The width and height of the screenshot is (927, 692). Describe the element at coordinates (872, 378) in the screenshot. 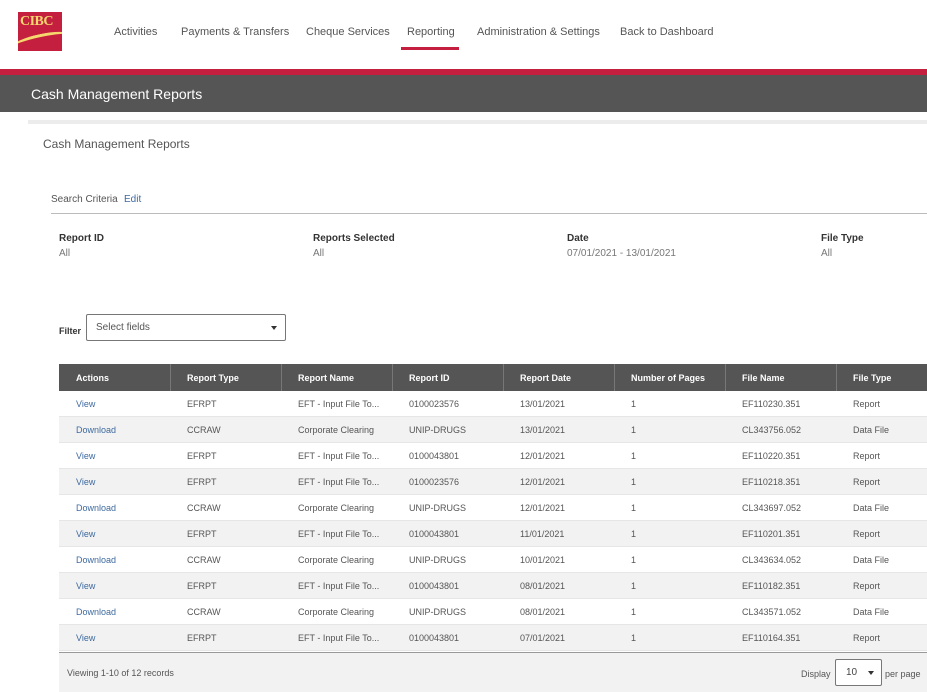

I see `header-file-type: File Type` at that location.